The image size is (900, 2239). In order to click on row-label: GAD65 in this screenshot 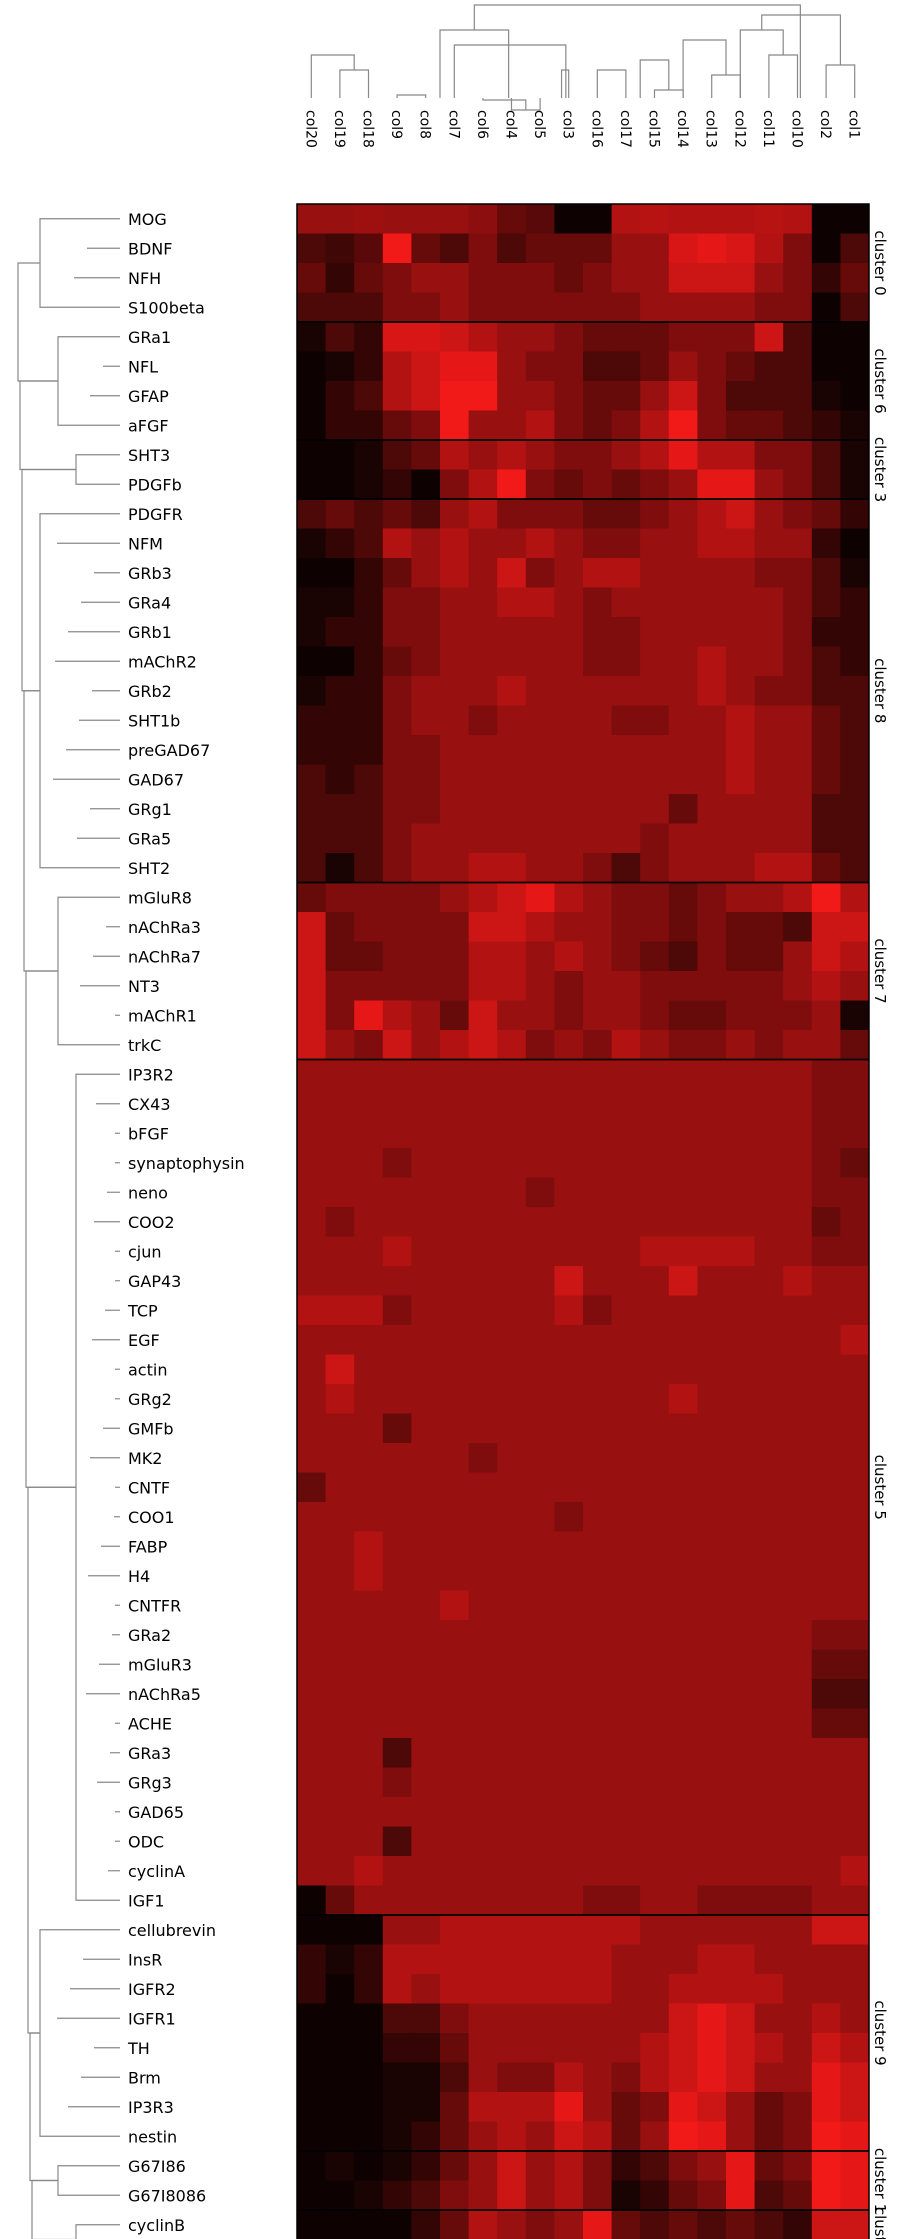, I will do `click(156, 1812)`.